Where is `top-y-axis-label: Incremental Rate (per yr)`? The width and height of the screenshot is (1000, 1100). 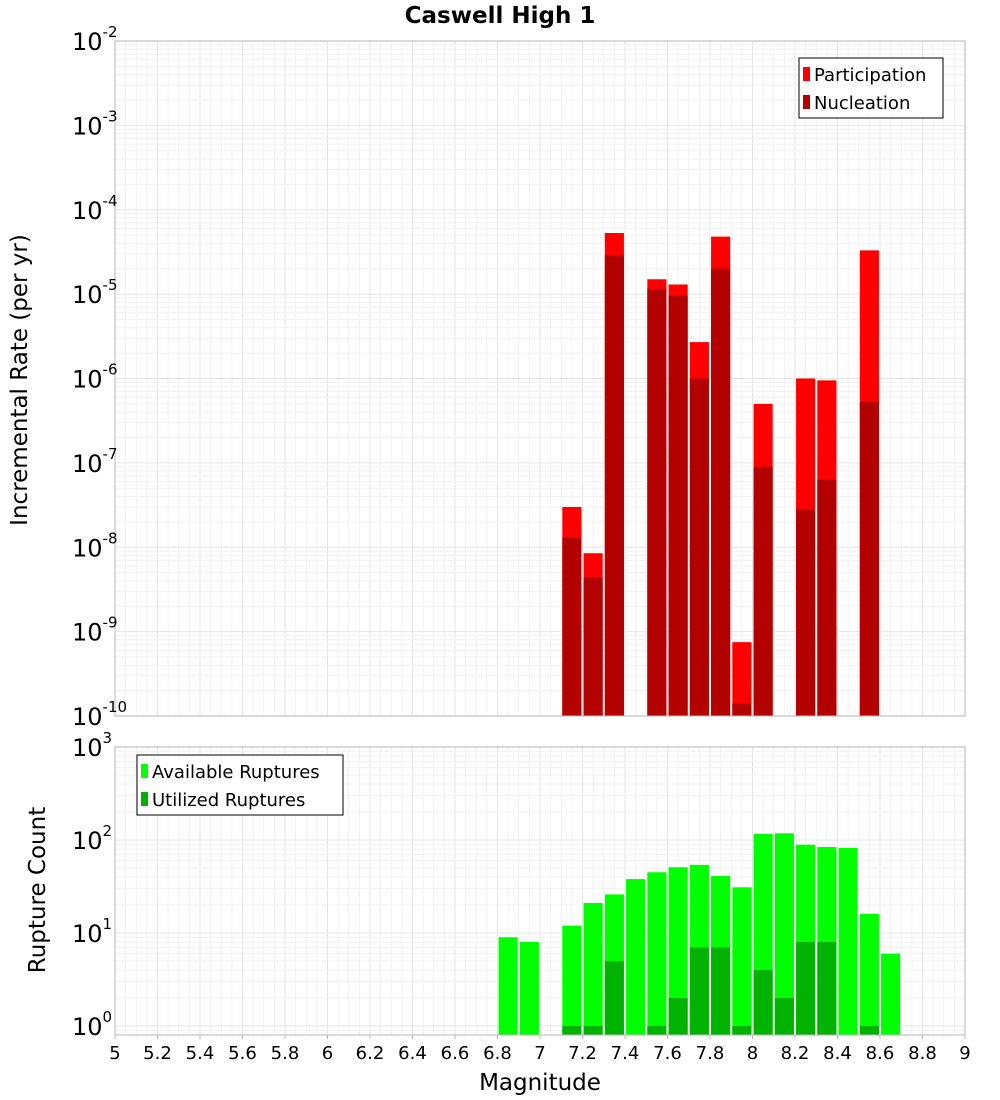
top-y-axis-label: Incremental Rate (per yr) is located at coordinates (20, 380).